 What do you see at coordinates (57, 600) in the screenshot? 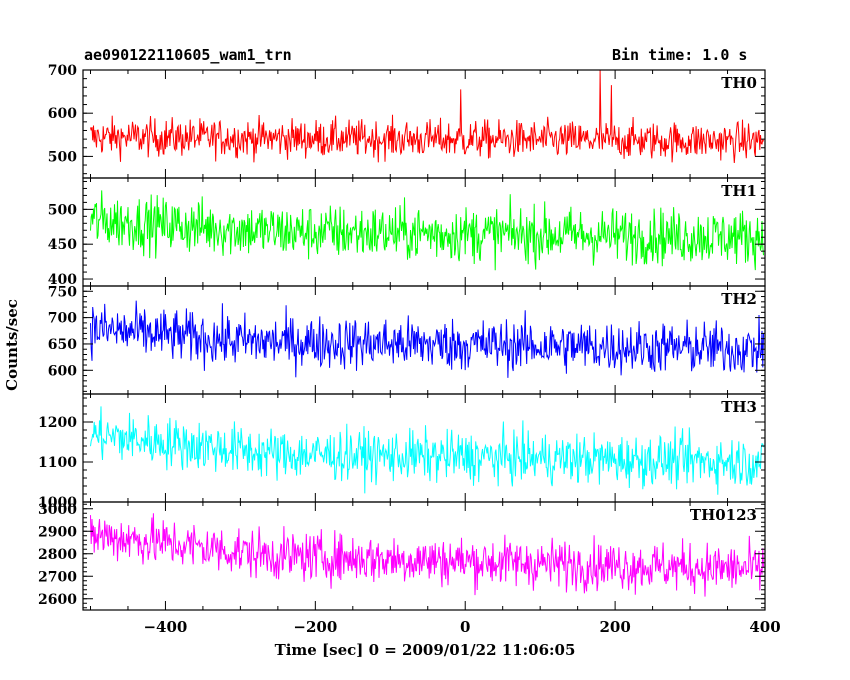
I see `y-tick-label: 2600` at bounding box center [57, 600].